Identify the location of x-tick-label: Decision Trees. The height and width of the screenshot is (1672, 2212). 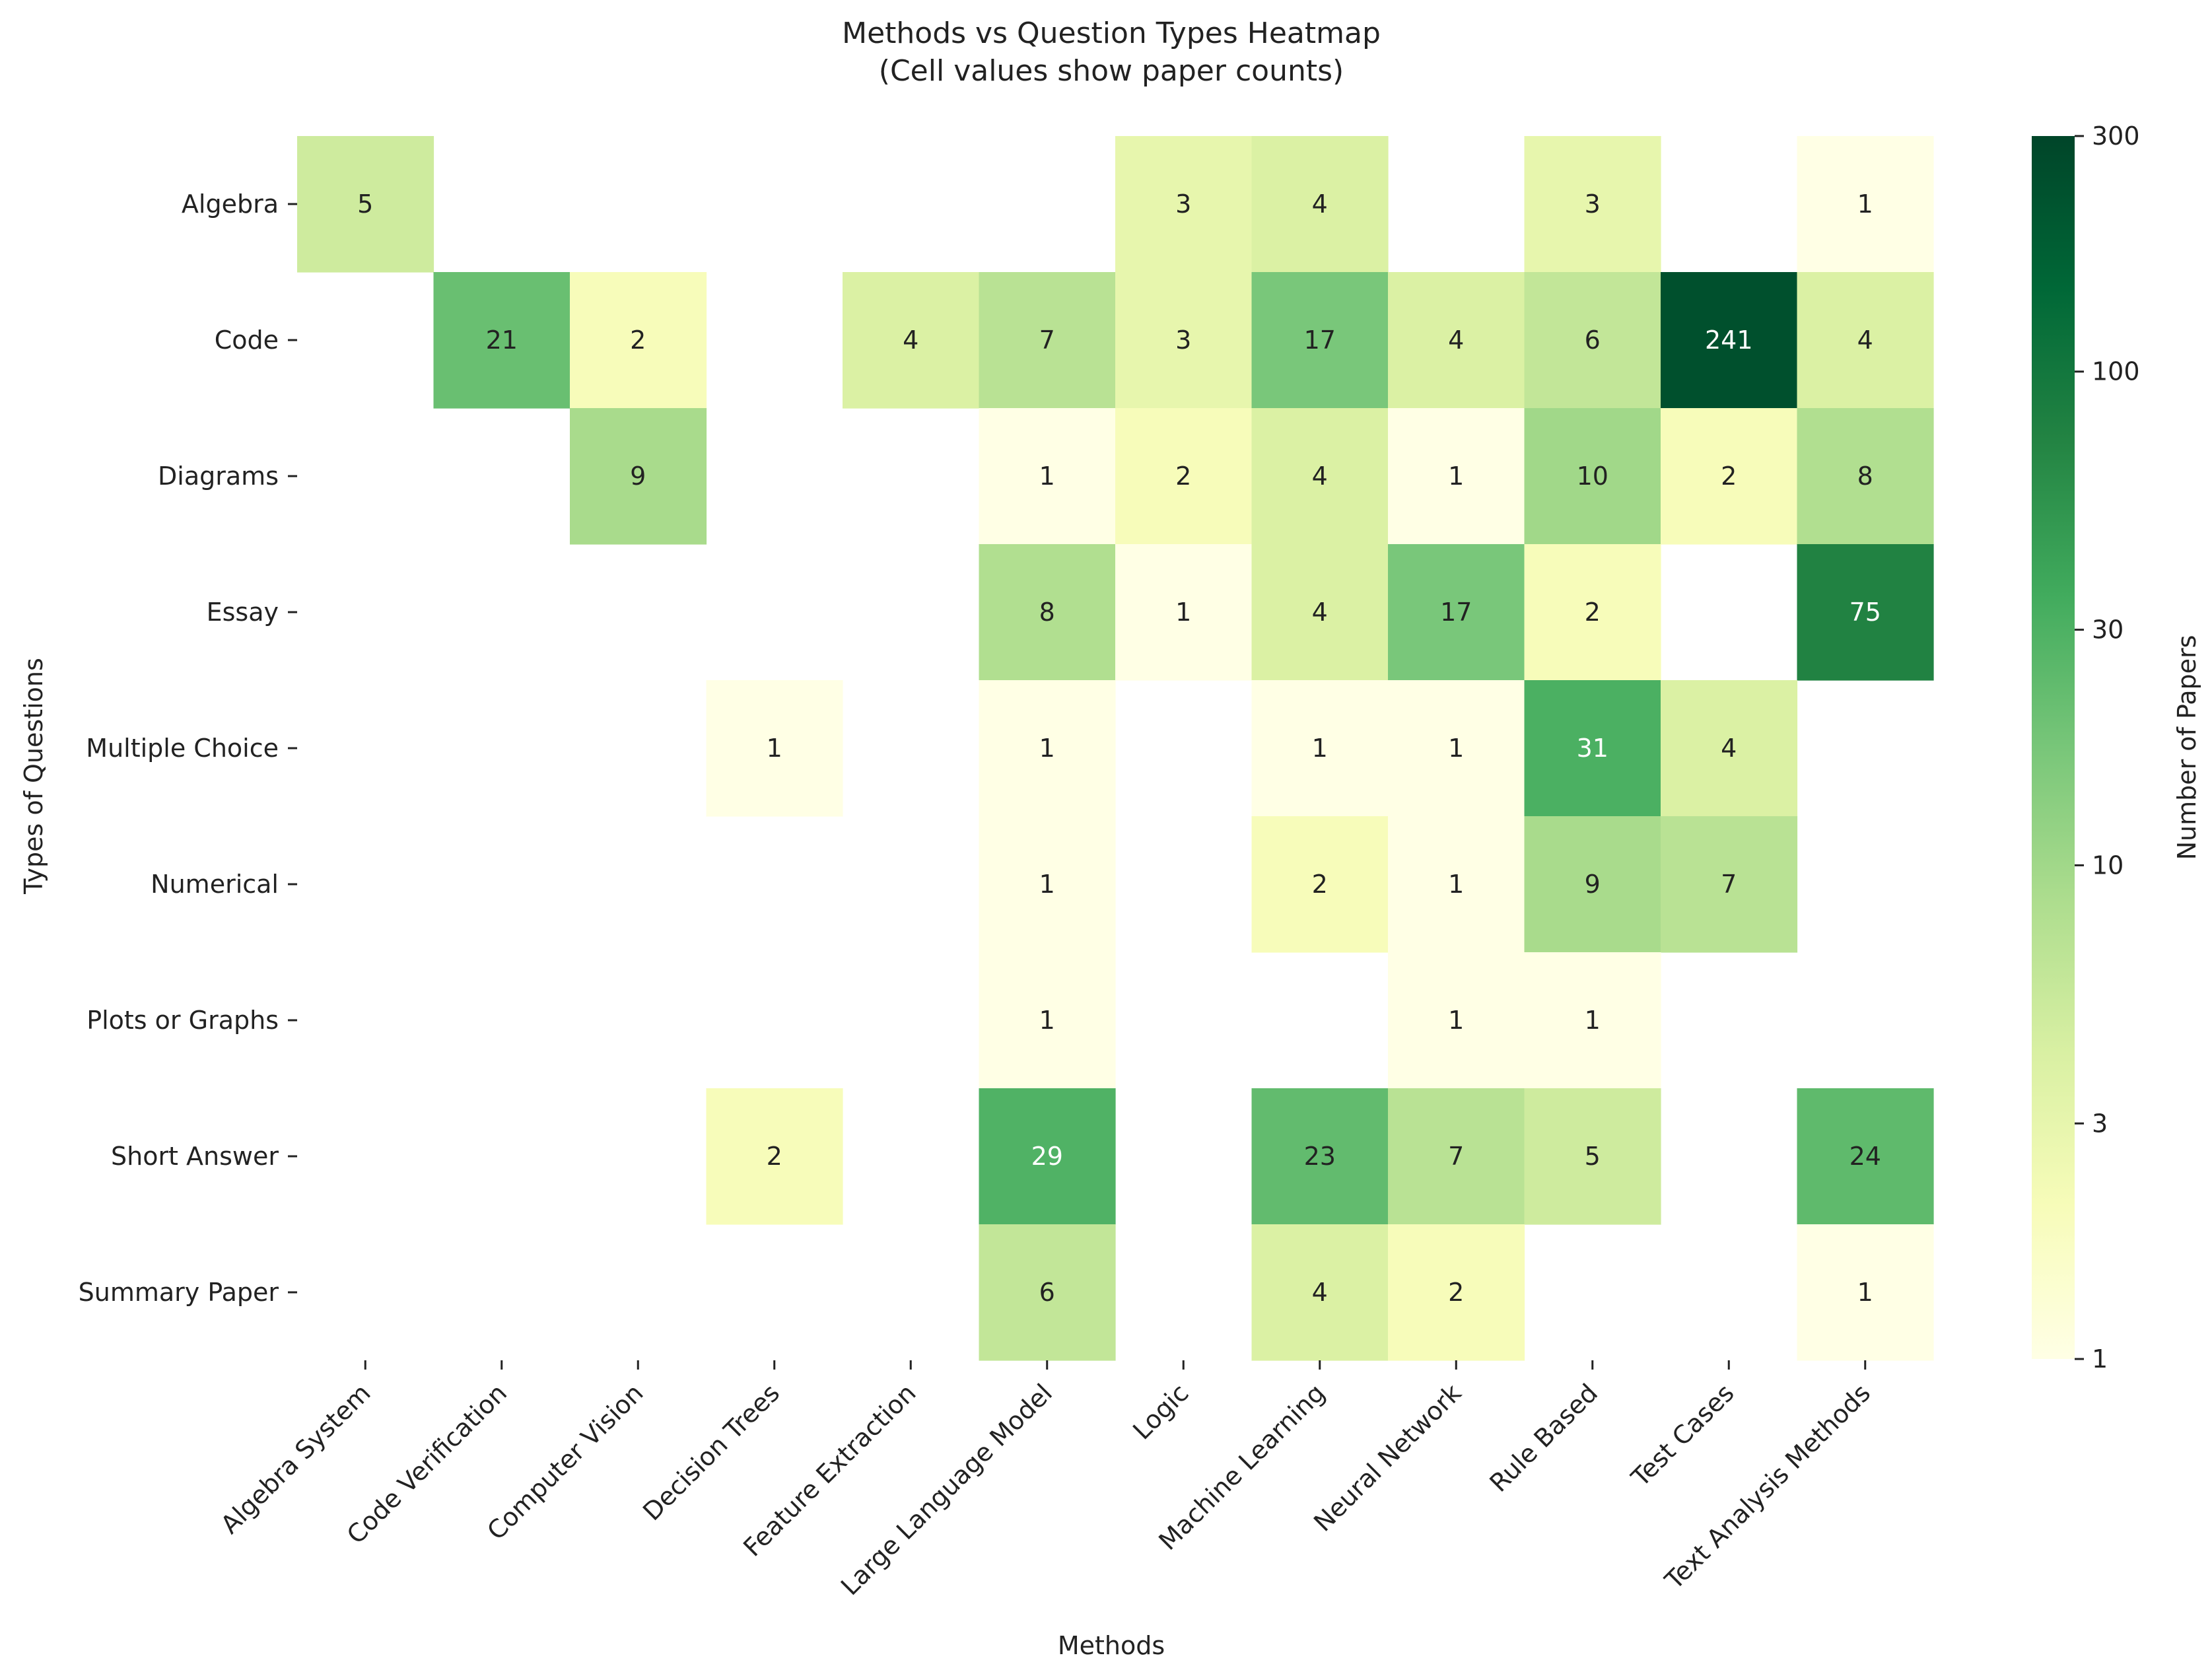
(711, 1452).